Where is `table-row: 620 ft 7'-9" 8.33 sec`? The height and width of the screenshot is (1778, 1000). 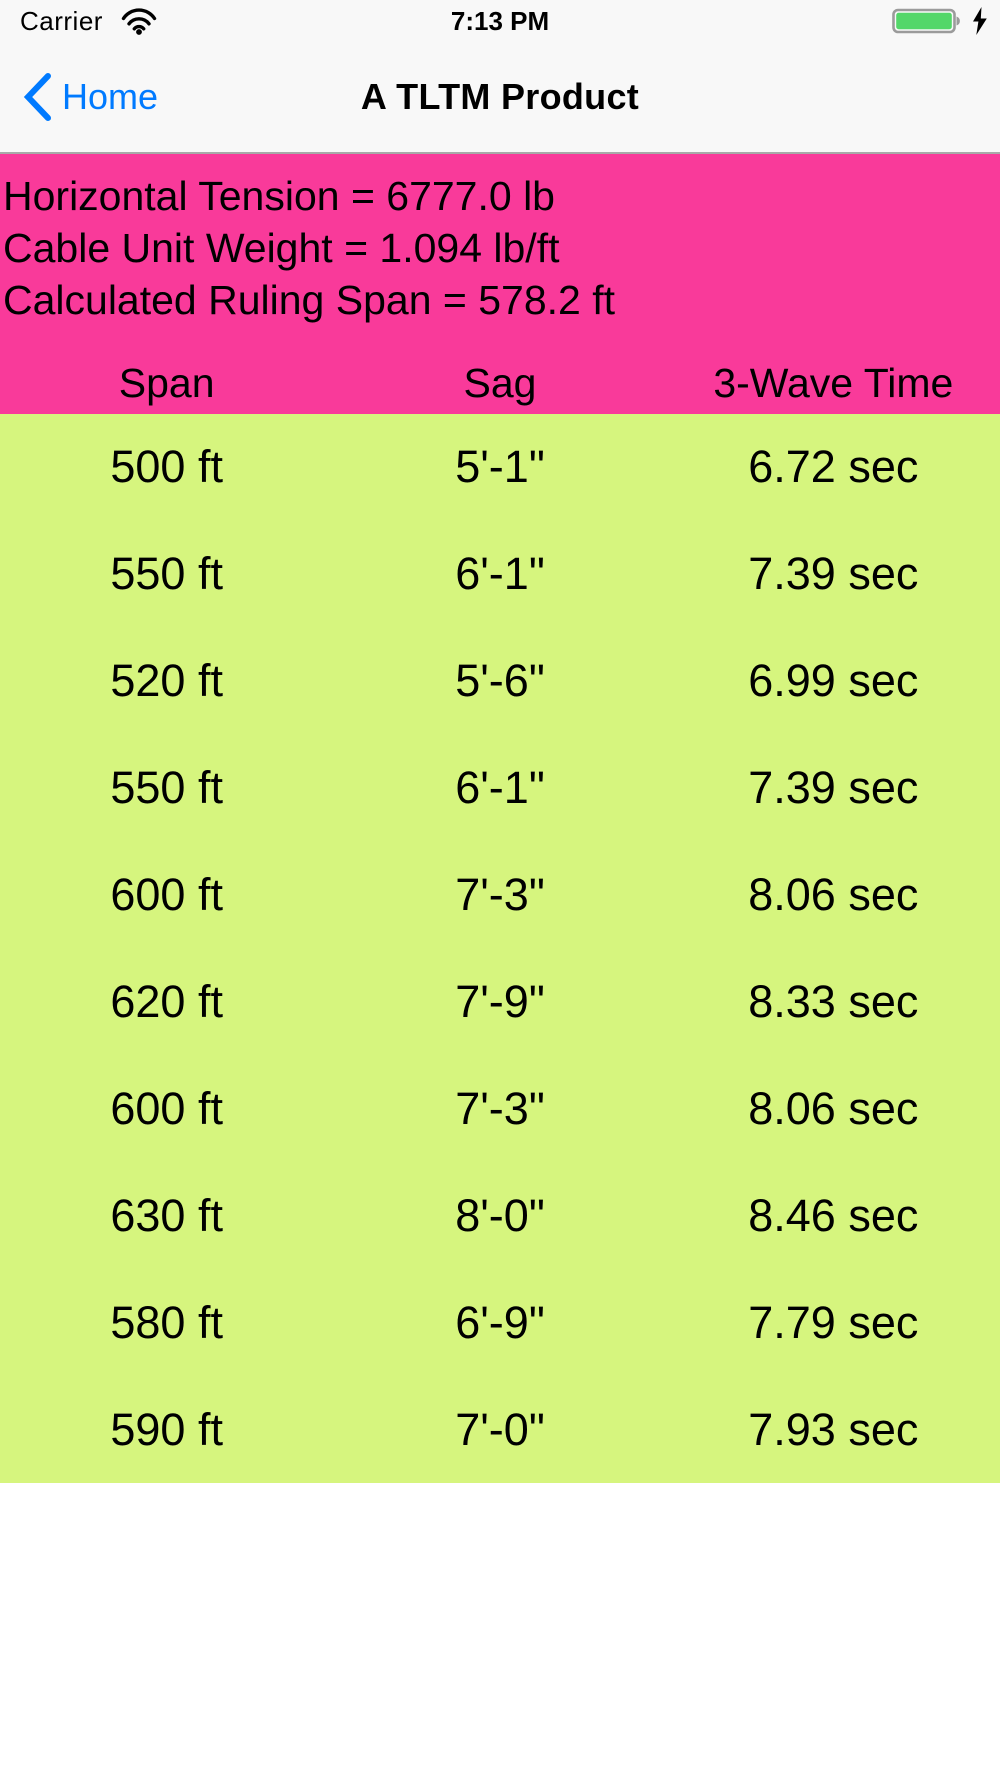
table-row: 620 ft 7'-9" 8.33 sec is located at coordinates (500, 1002).